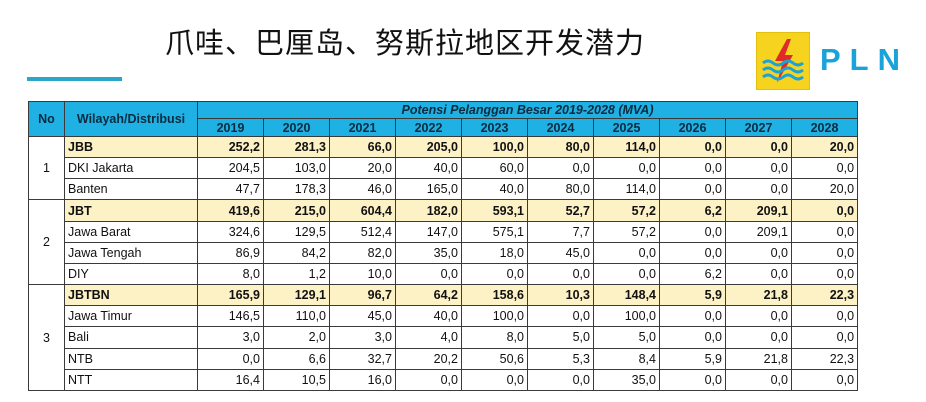  What do you see at coordinates (428, 358) in the screenshot?
I see `value-cell: 20,2` at bounding box center [428, 358].